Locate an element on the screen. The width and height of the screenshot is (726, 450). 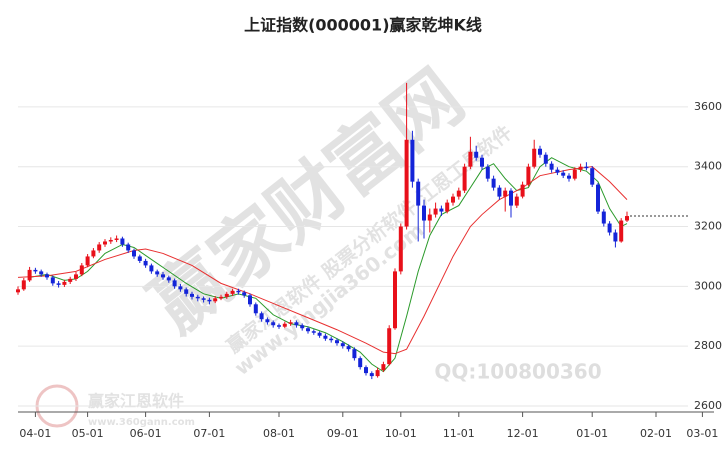
y-tick-label: 3400 is located at coordinates (708, 166).